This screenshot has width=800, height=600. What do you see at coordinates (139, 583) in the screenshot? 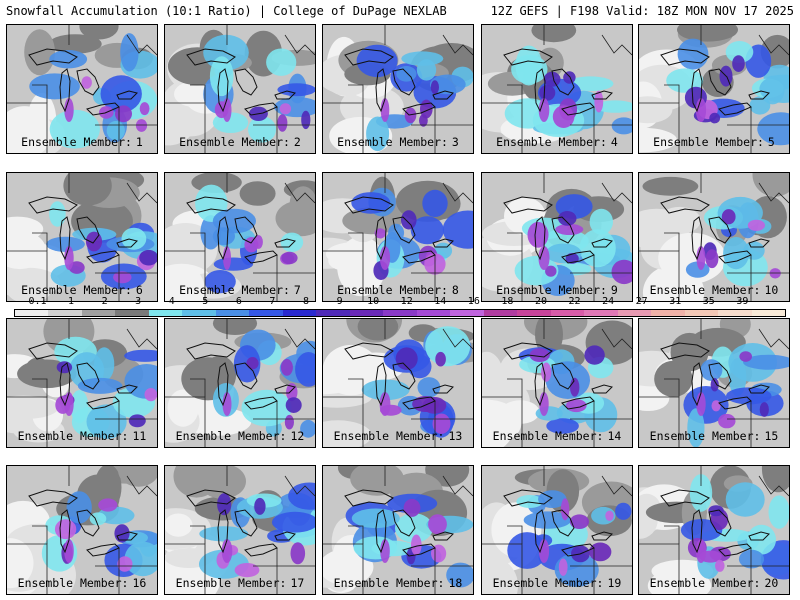
I see `member-number: 16` at bounding box center [139, 583].